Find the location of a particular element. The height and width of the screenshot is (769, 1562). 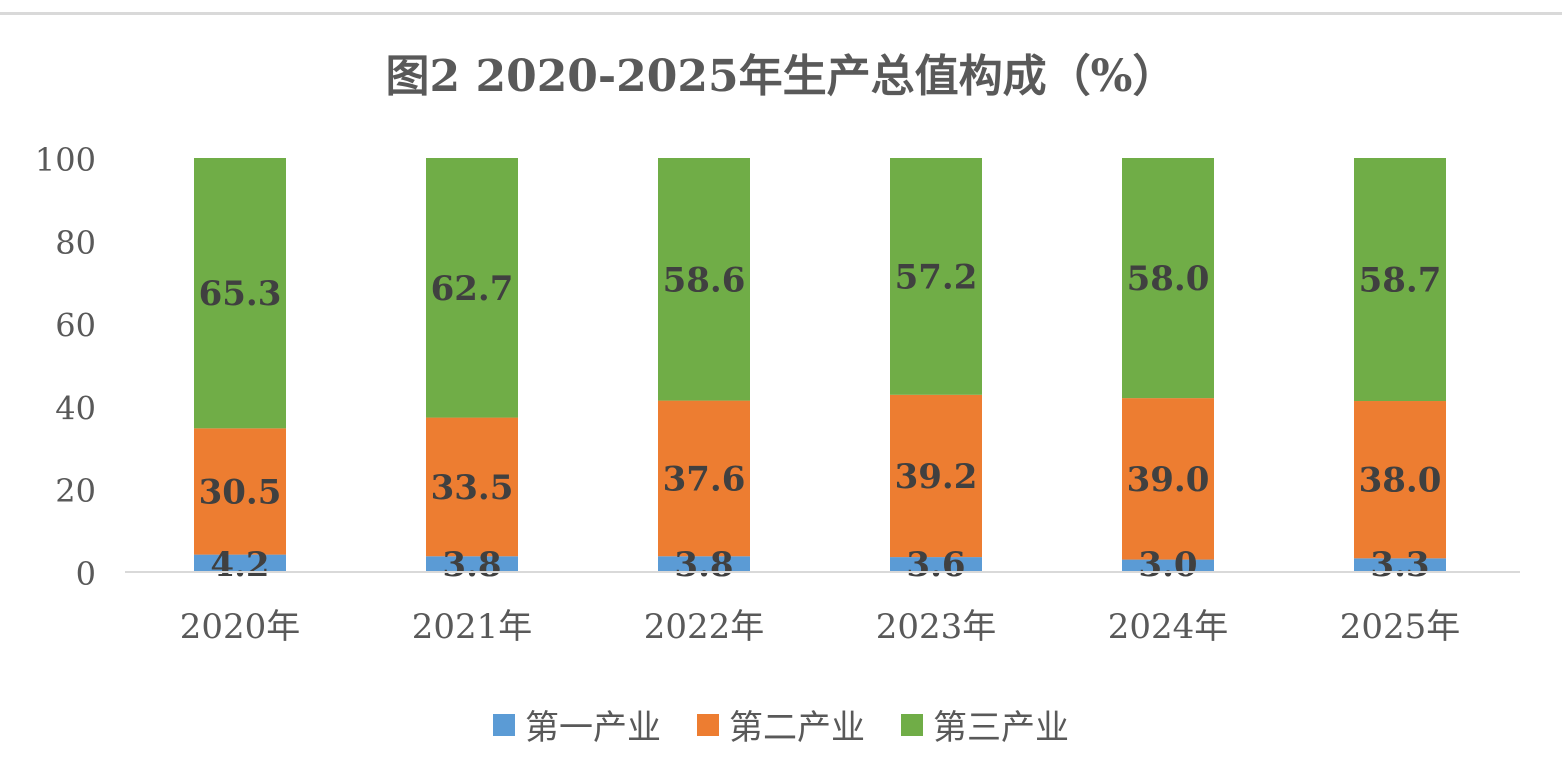

y-tick-label: 60 is located at coordinates (75, 326).